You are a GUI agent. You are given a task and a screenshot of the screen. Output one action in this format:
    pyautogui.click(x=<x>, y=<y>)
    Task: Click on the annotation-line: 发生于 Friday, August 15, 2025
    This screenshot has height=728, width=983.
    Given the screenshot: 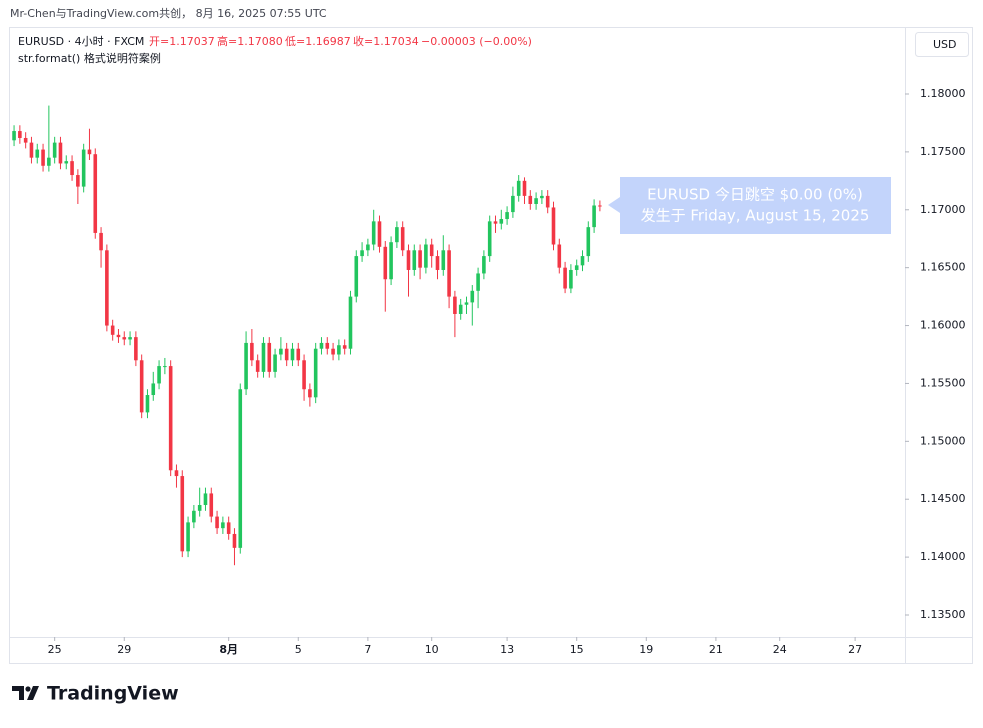 What is the action you would take?
    pyautogui.click(x=755, y=216)
    